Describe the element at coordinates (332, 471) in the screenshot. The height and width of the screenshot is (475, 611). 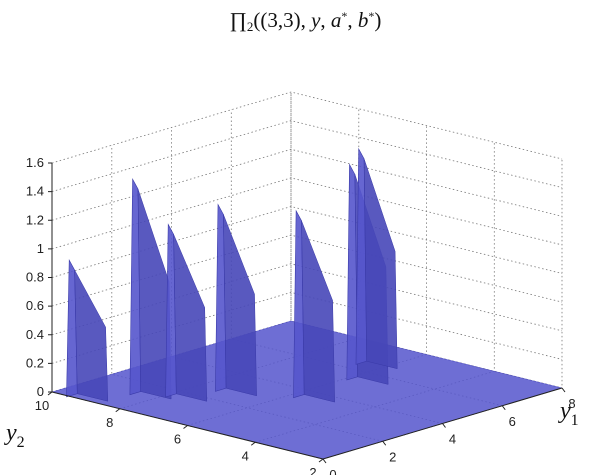
I see `x-tick-label: 0` at that location.